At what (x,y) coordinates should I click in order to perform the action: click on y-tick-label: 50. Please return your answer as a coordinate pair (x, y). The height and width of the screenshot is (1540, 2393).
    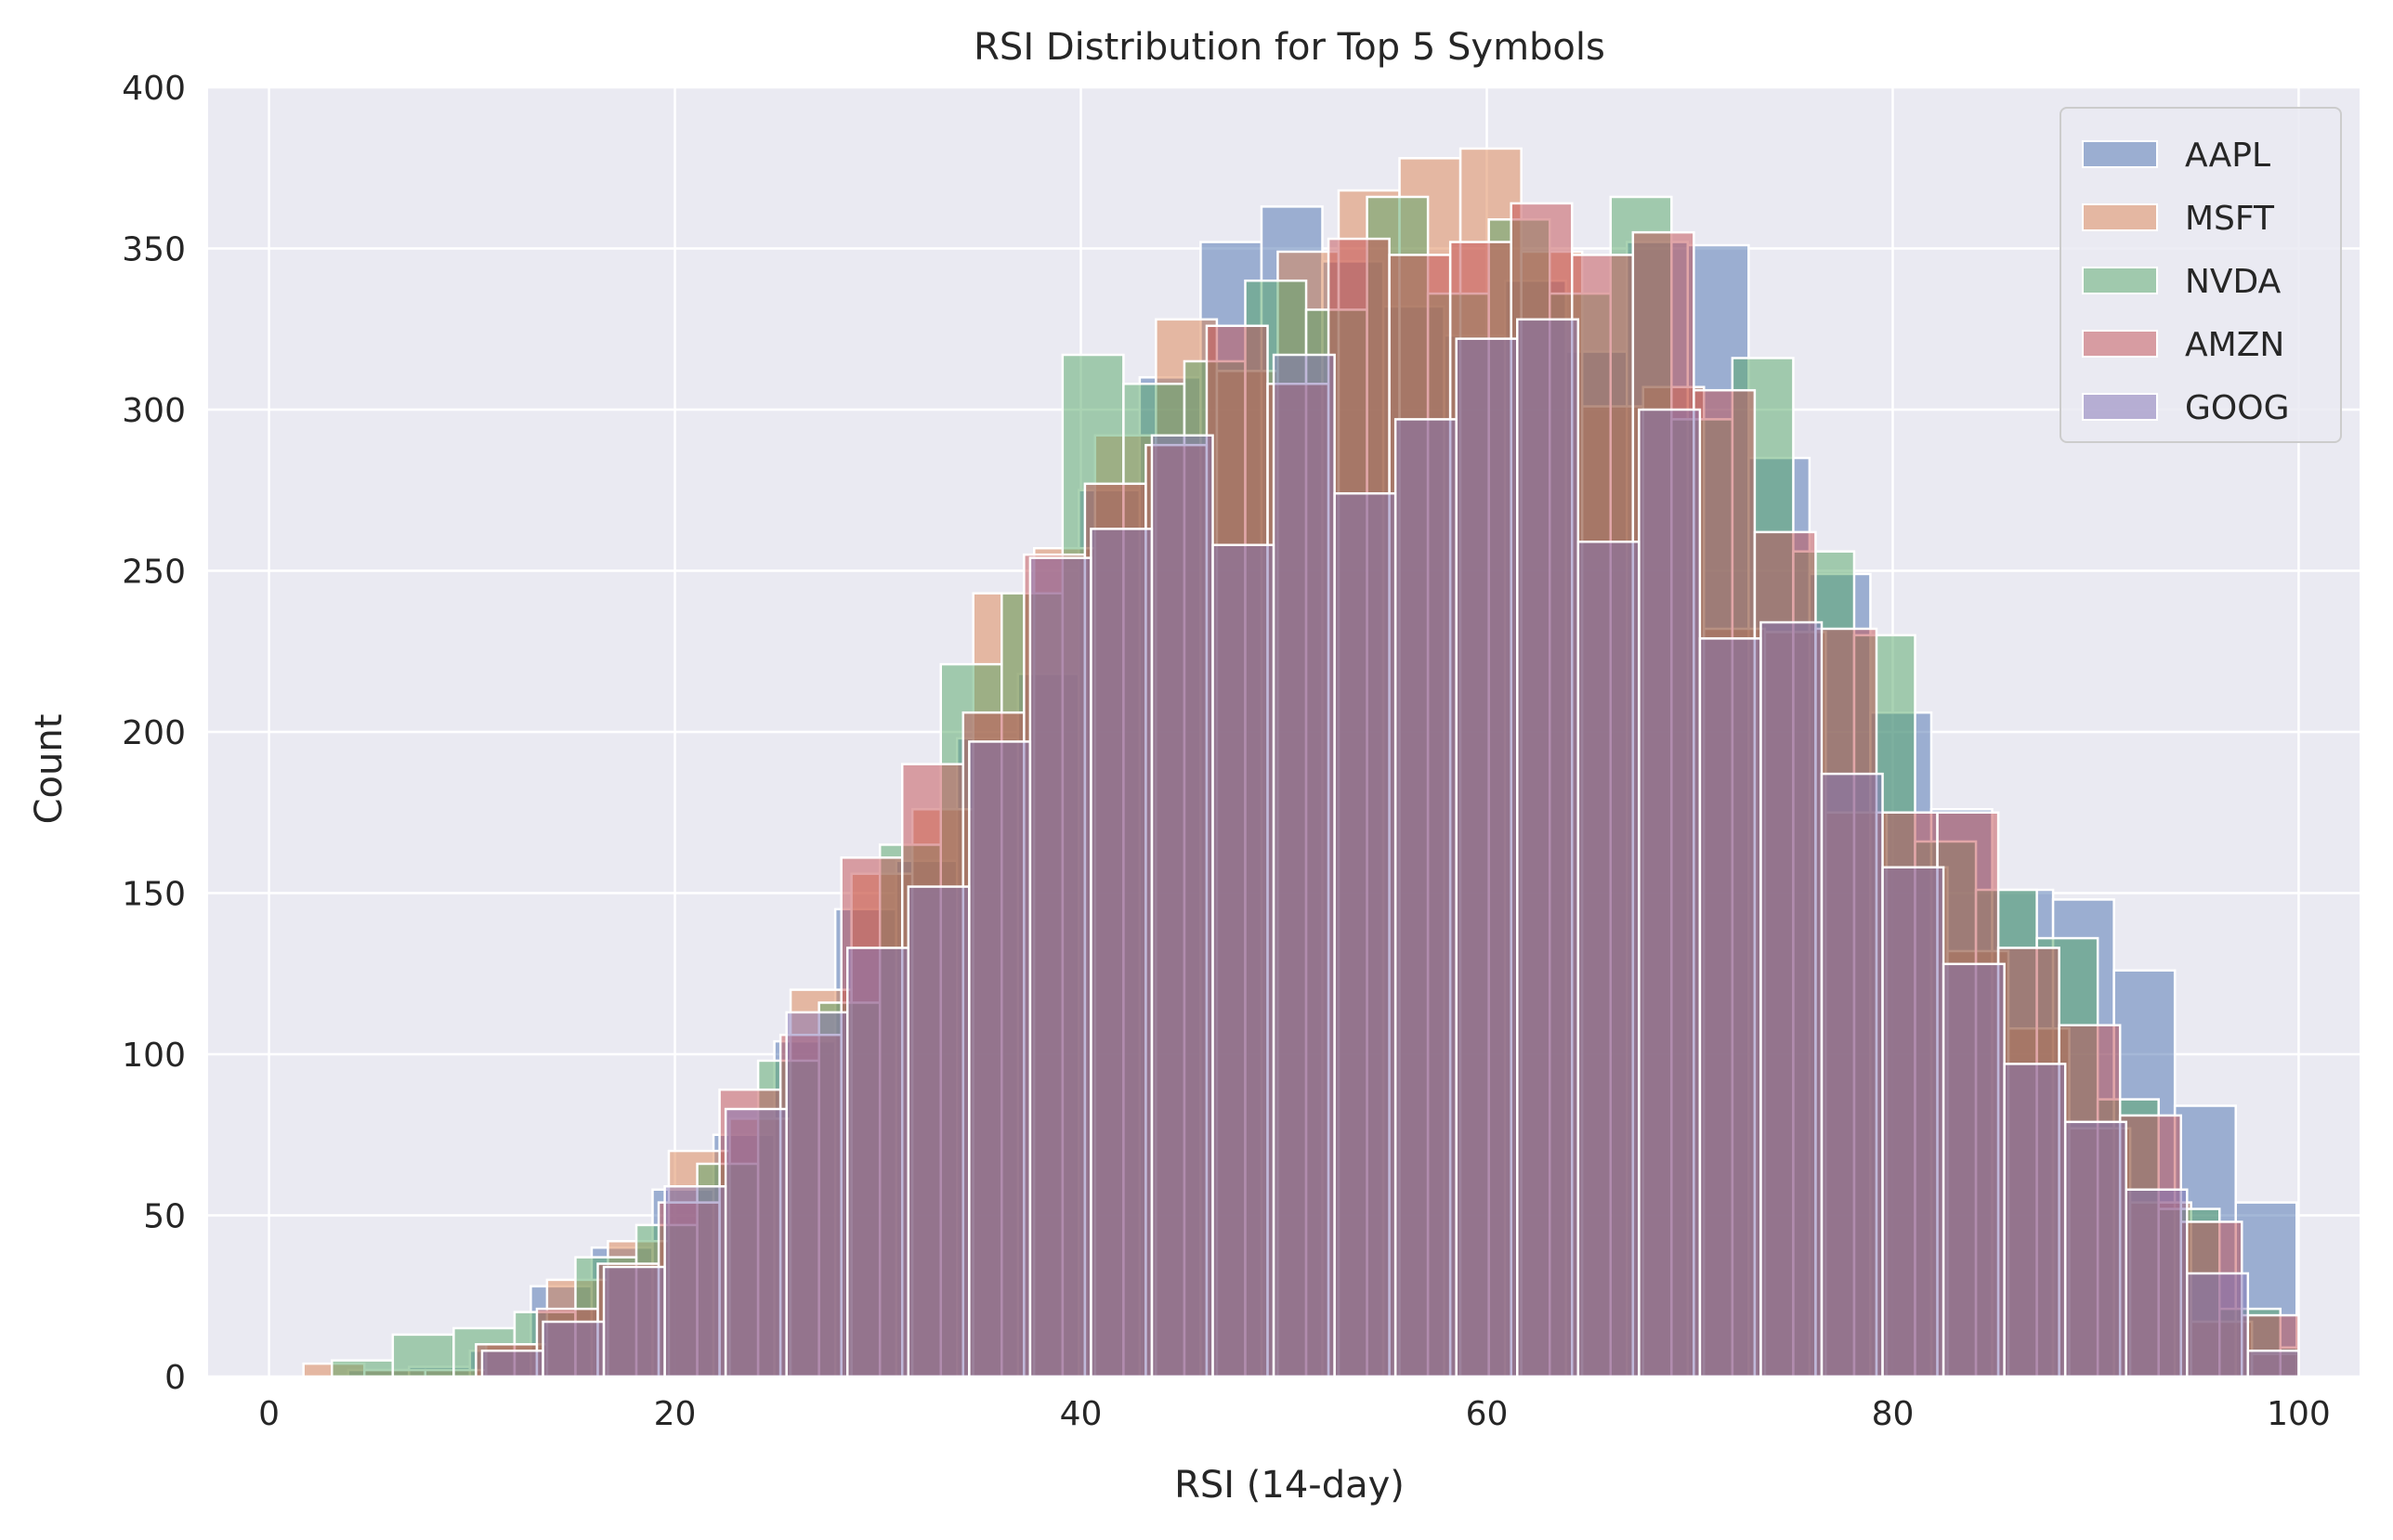
    Looking at the image, I should click on (165, 1217).